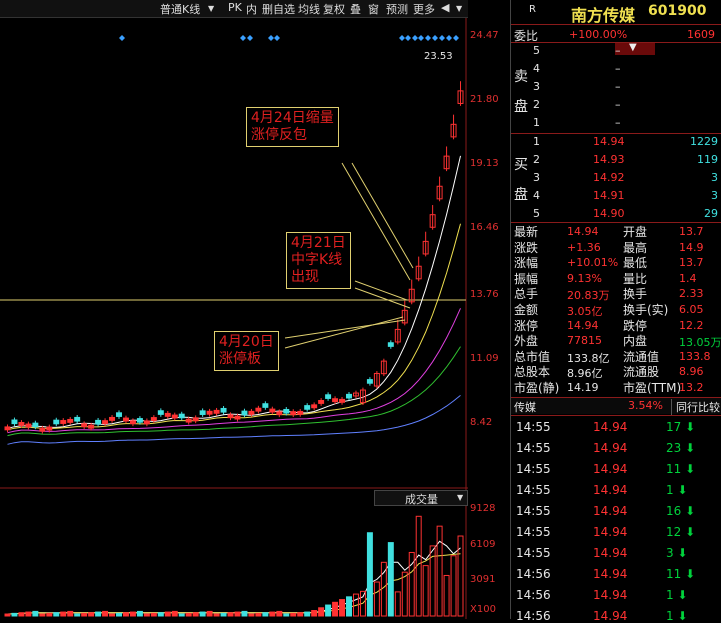 The width and height of the screenshot is (721, 623). Describe the element at coordinates (373, 9) in the screenshot. I see `window-button: 窗` at that location.